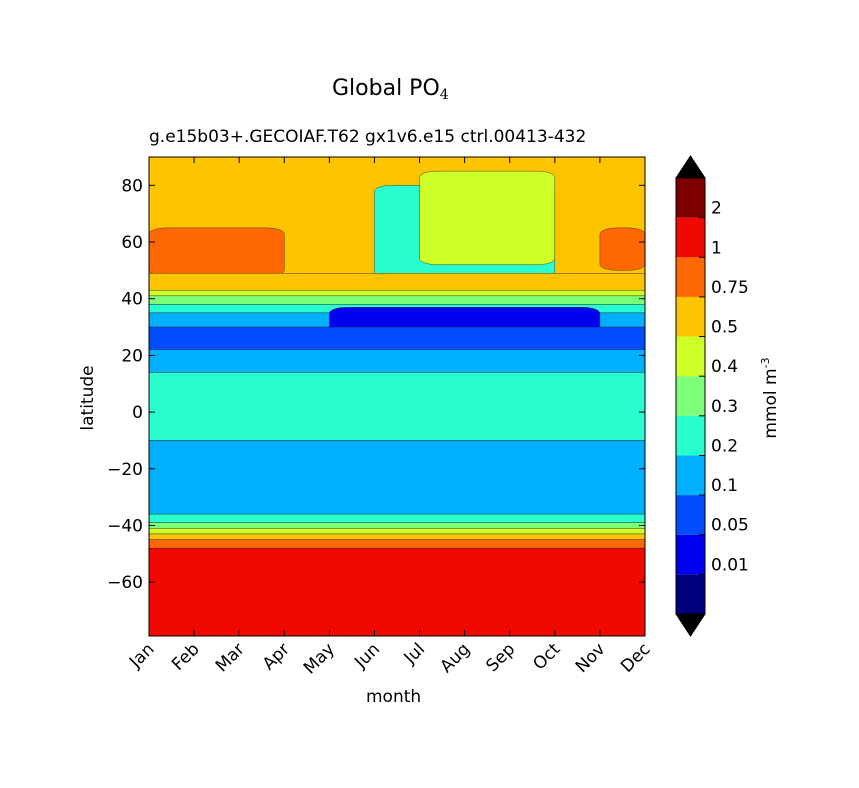 Image resolution: width=859 pixels, height=788 pixels. Describe the element at coordinates (724, 446) in the screenshot. I see `colorbar-tick-label: 0.2` at that location.